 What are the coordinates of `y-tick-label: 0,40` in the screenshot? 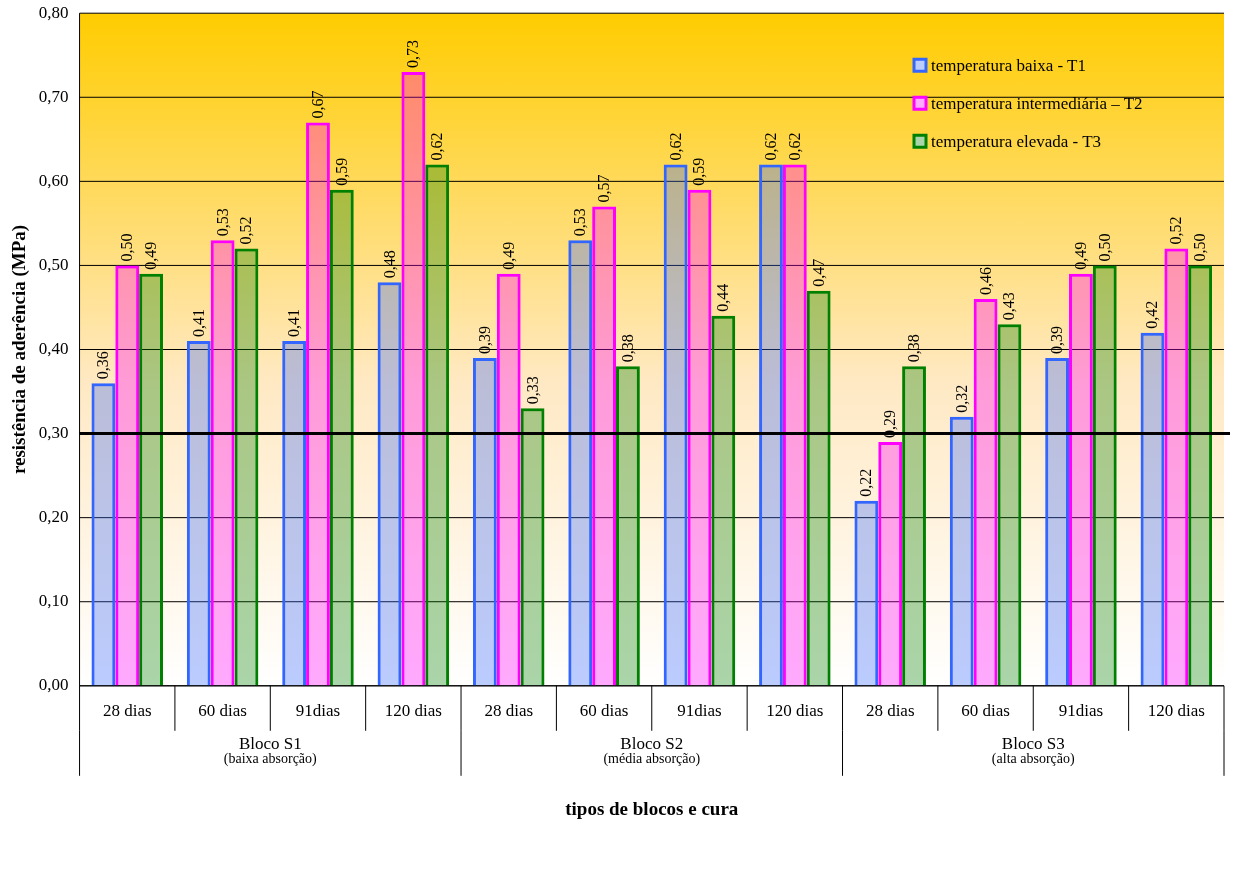 It's located at (53, 348).